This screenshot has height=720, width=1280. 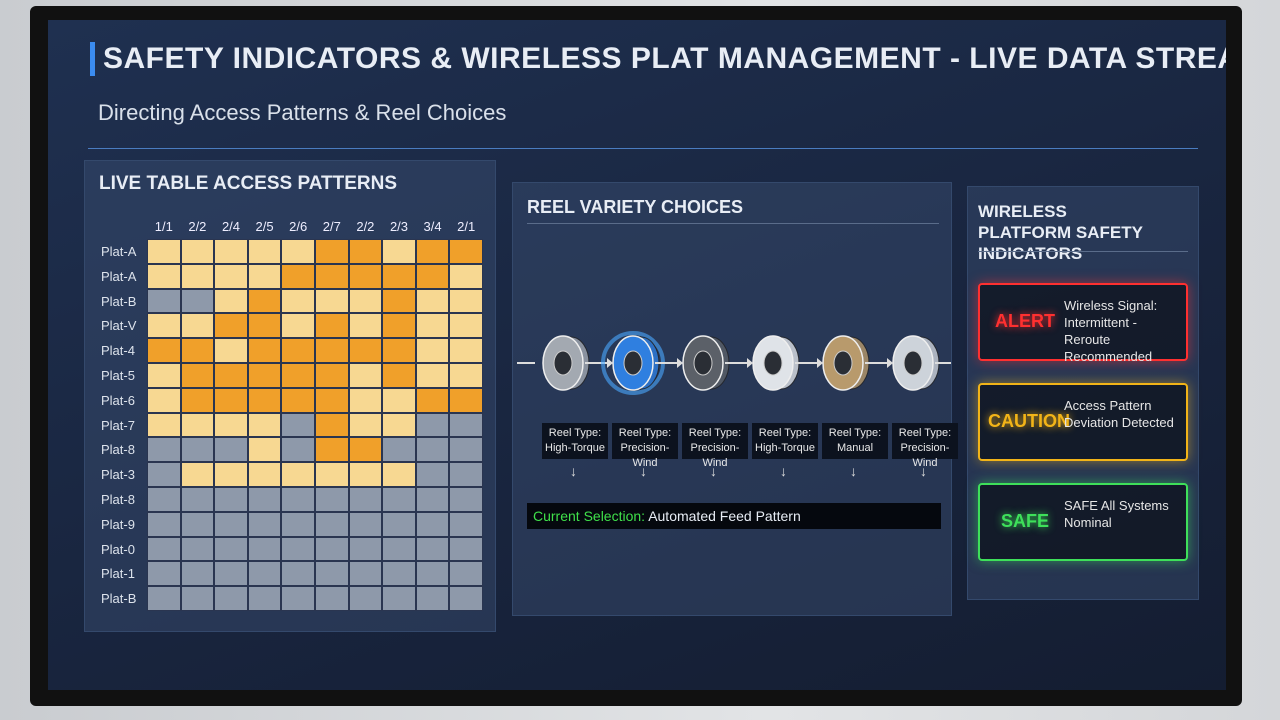 I want to click on row-label: Plat-0, so click(x=118, y=549).